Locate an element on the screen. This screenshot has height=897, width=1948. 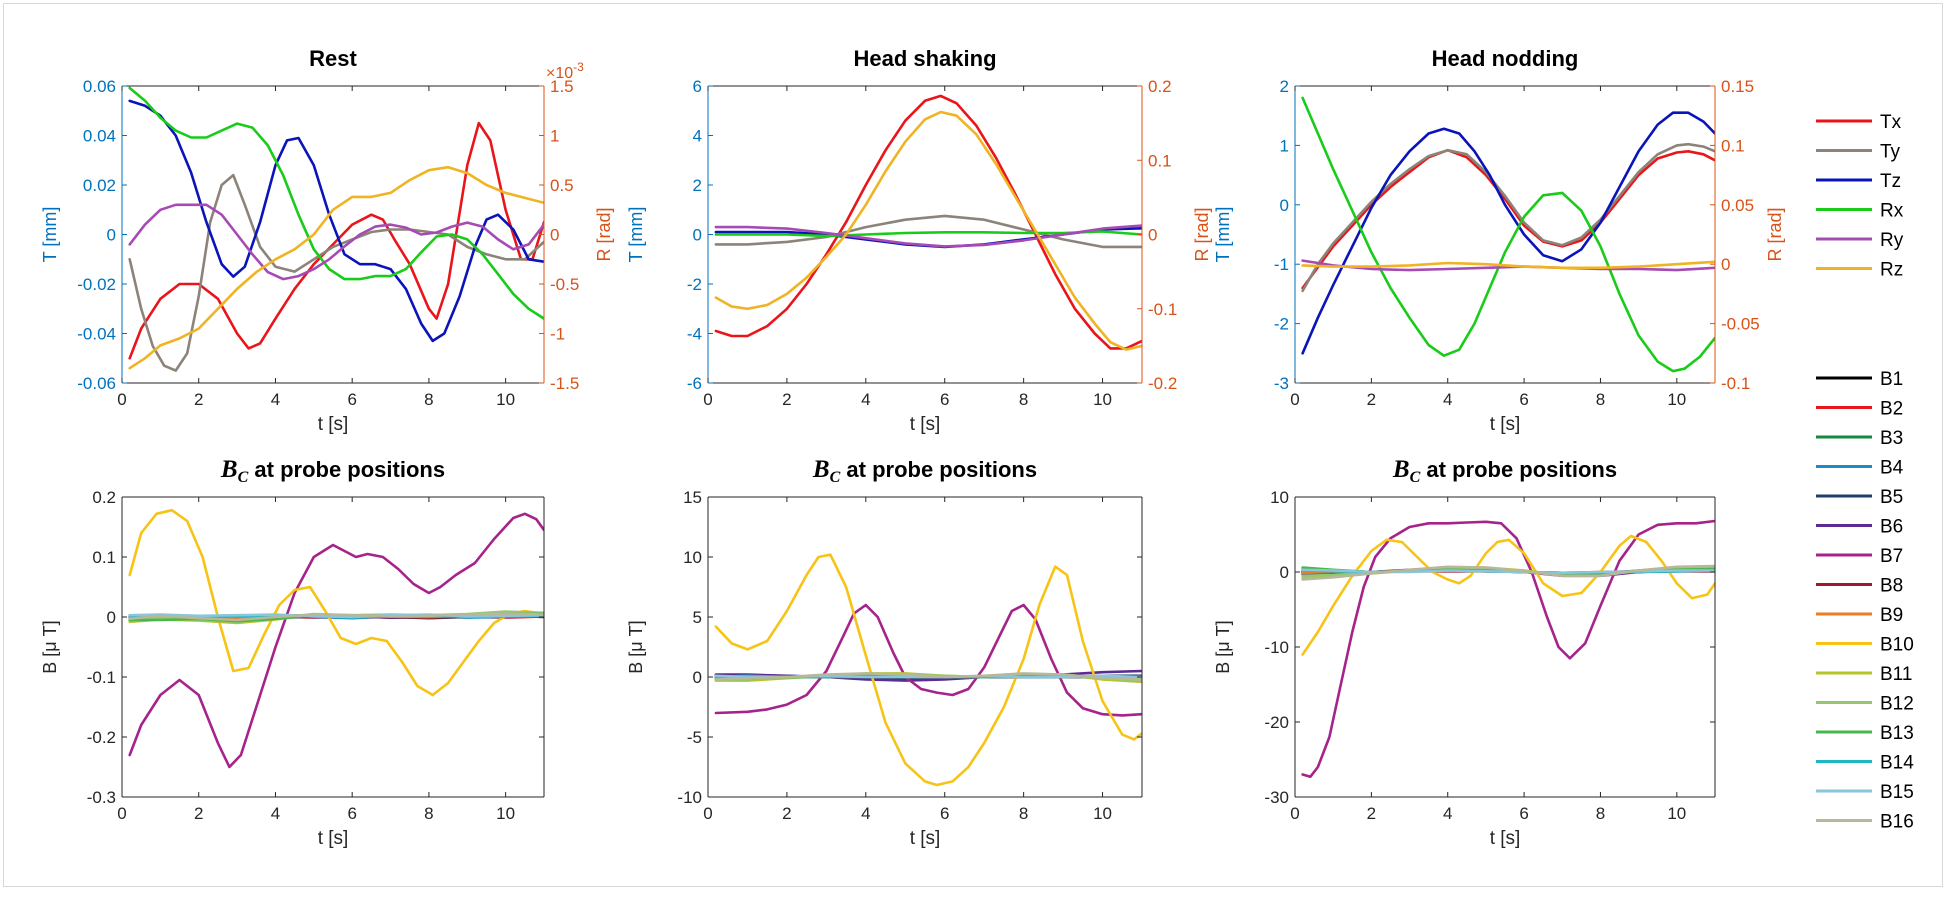
series-line-b15 is located at coordinates (336, 616).